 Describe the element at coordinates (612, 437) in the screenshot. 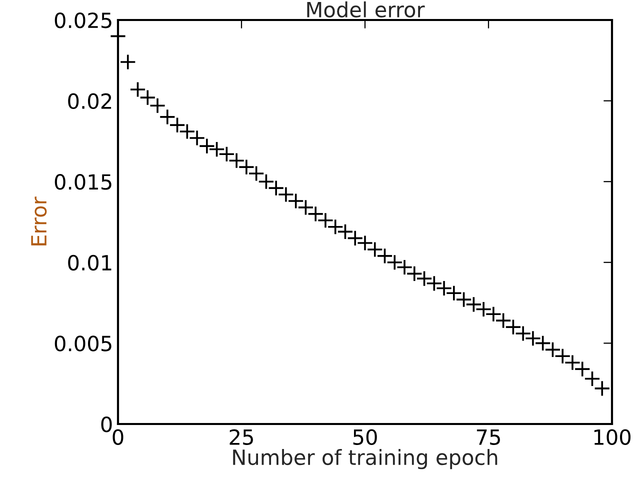

I see `x-tick-label: 100` at that location.